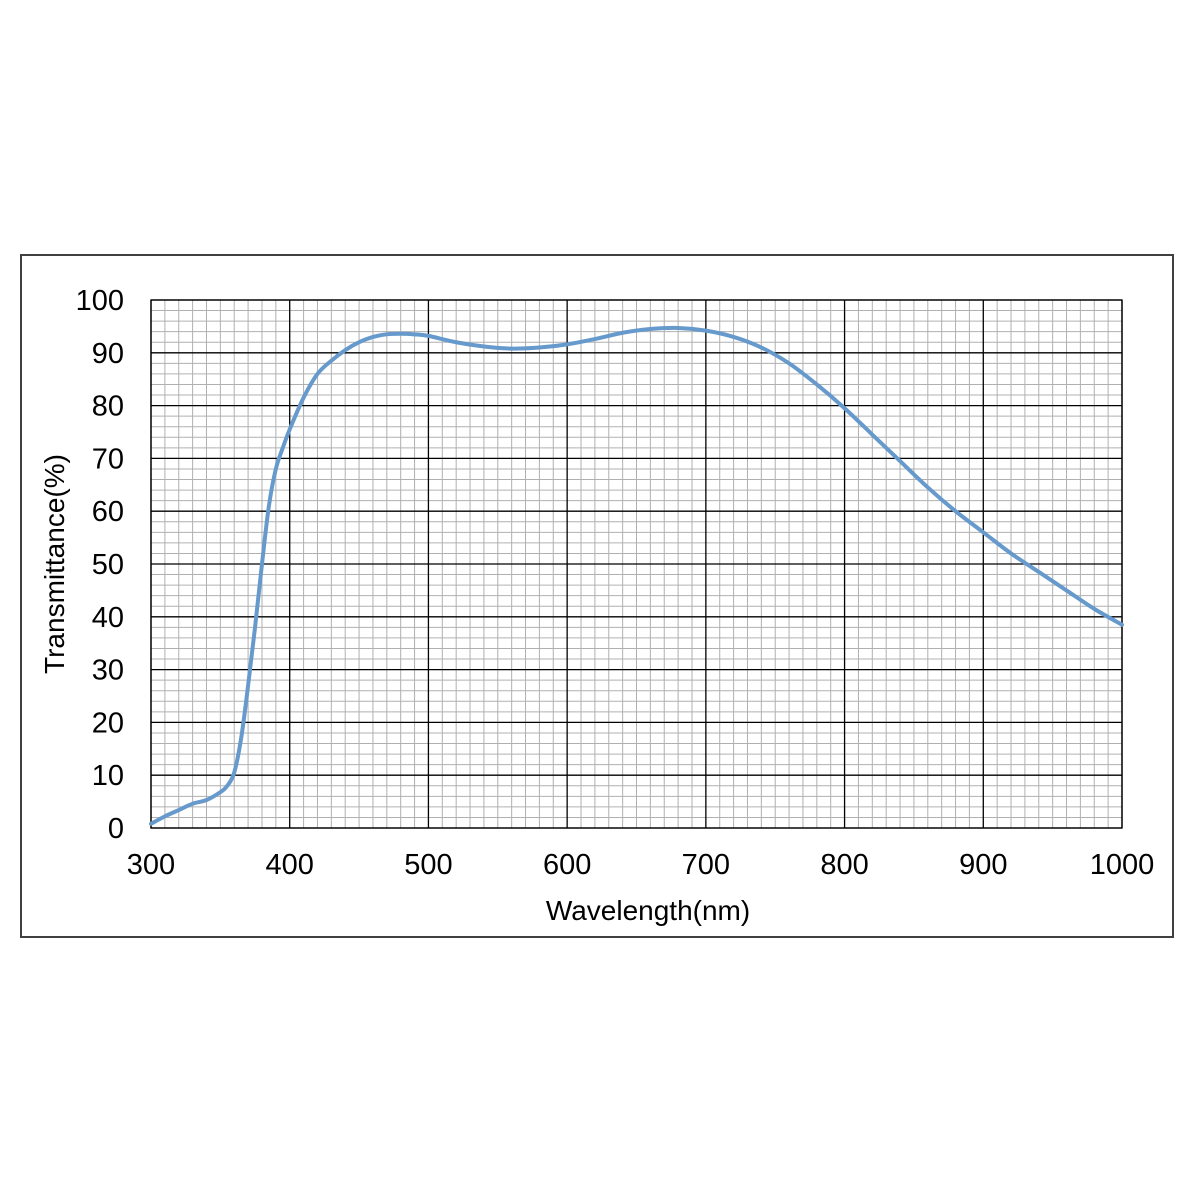 Image resolution: width=1200 pixels, height=1200 pixels. I want to click on y-tick-label: 80, so click(108, 407).